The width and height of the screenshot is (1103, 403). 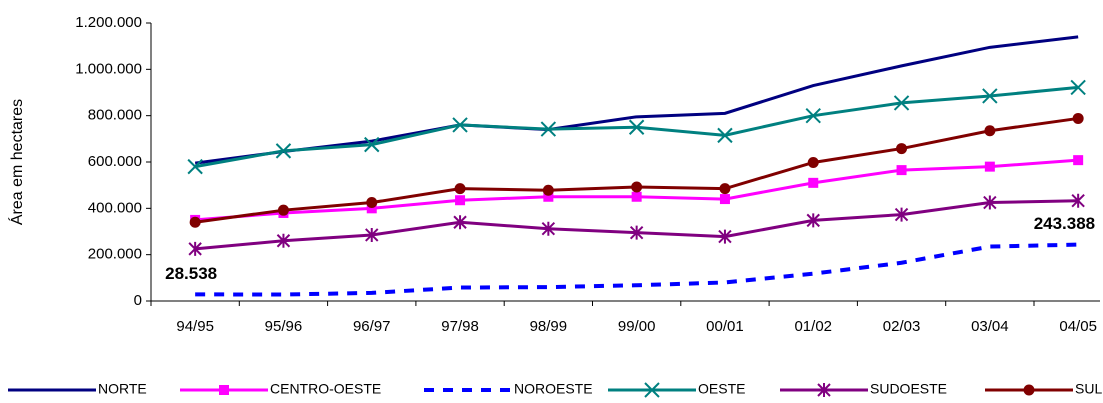 What do you see at coordinates (115, 254) in the screenshot?
I see `y-tick-label: 200.000` at bounding box center [115, 254].